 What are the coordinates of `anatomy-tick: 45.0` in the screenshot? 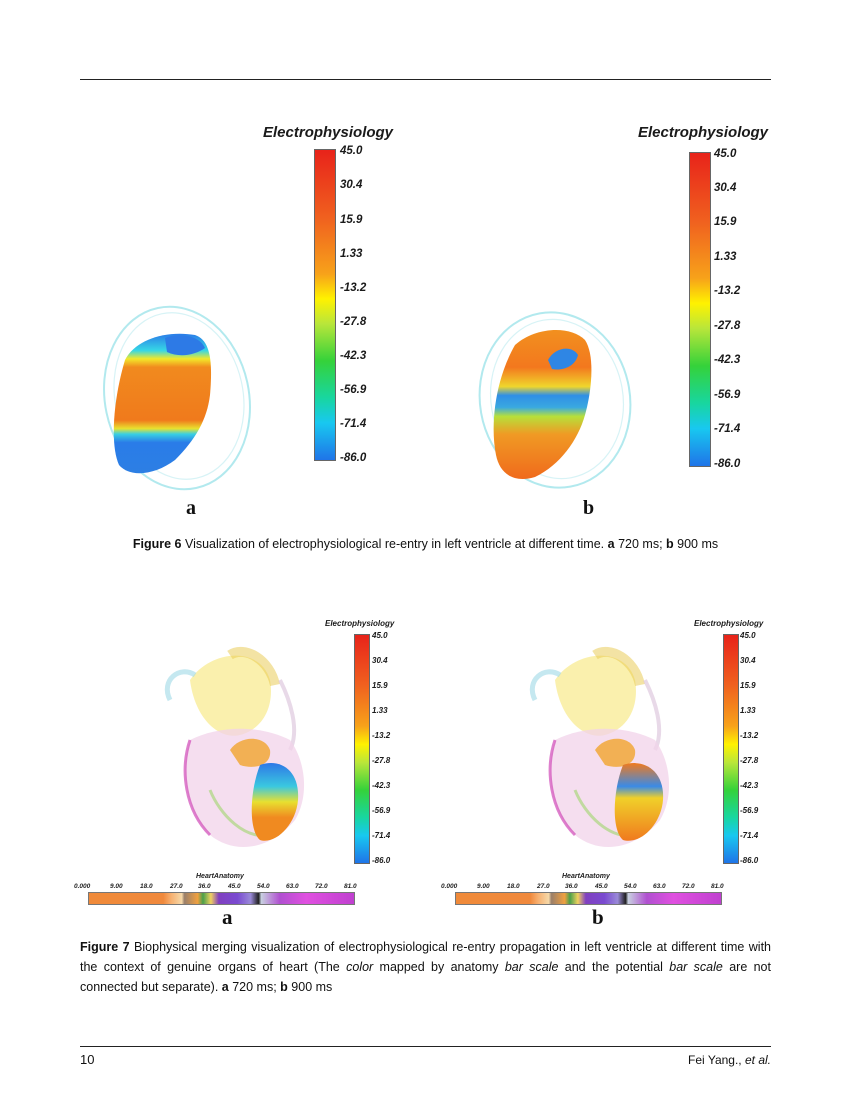 It's located at (601, 886).